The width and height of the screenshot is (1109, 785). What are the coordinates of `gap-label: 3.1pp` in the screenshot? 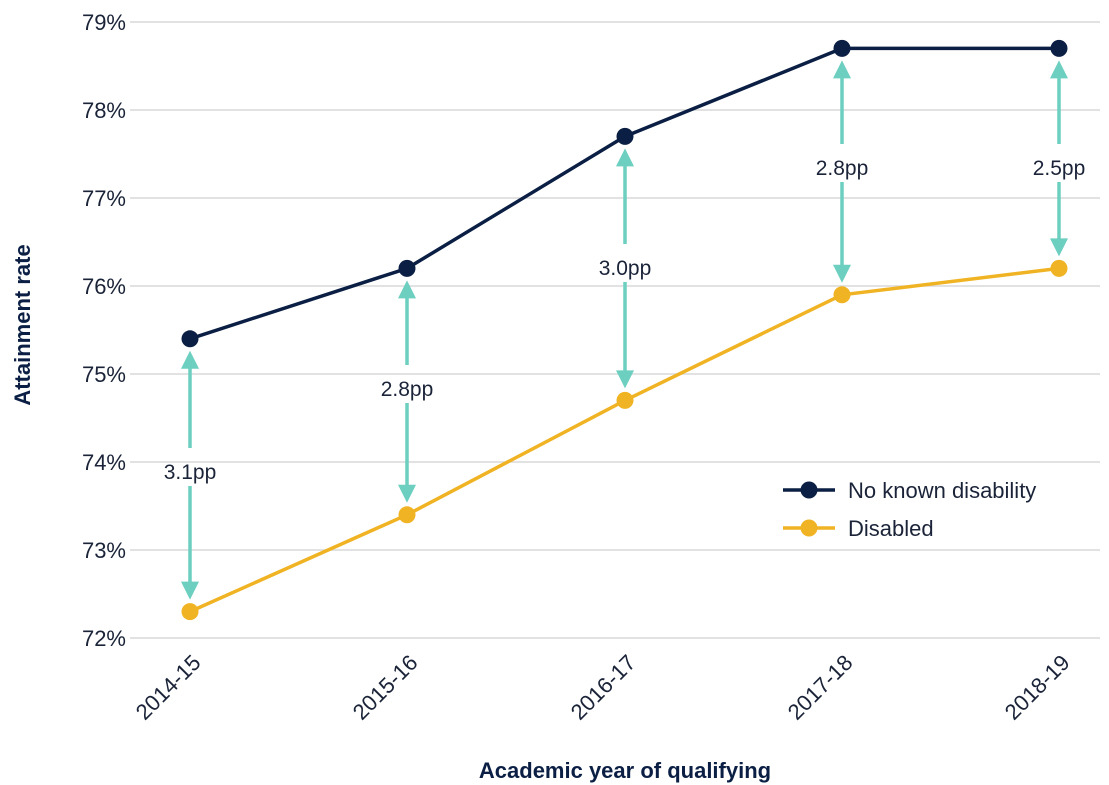 It's located at (190, 472).